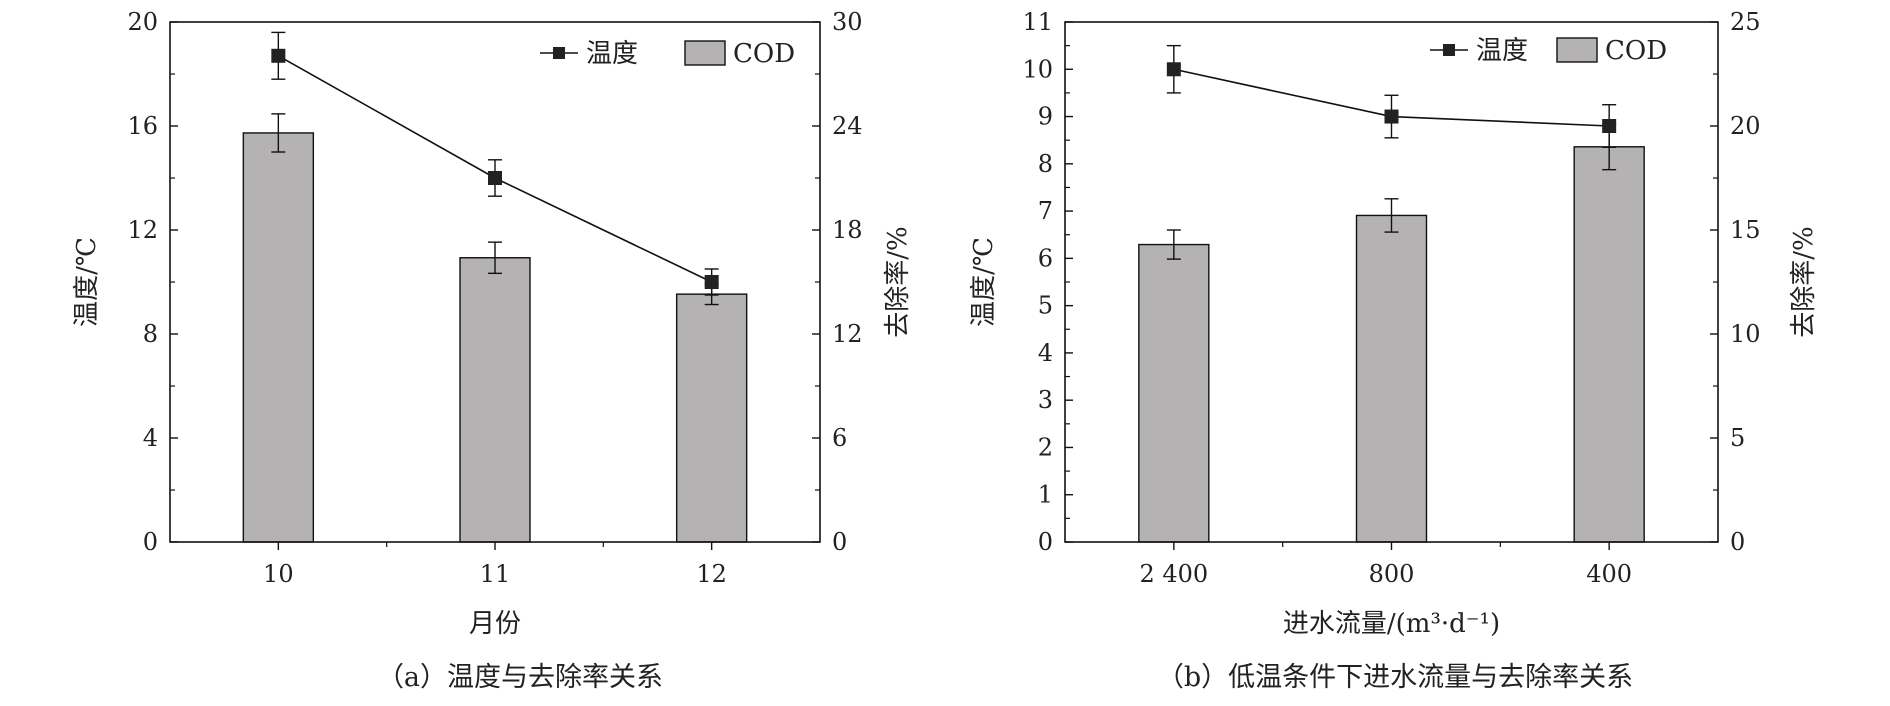 The width and height of the screenshot is (1890, 706). I want to click on right-tick-label-1: 5, so click(1737, 438).